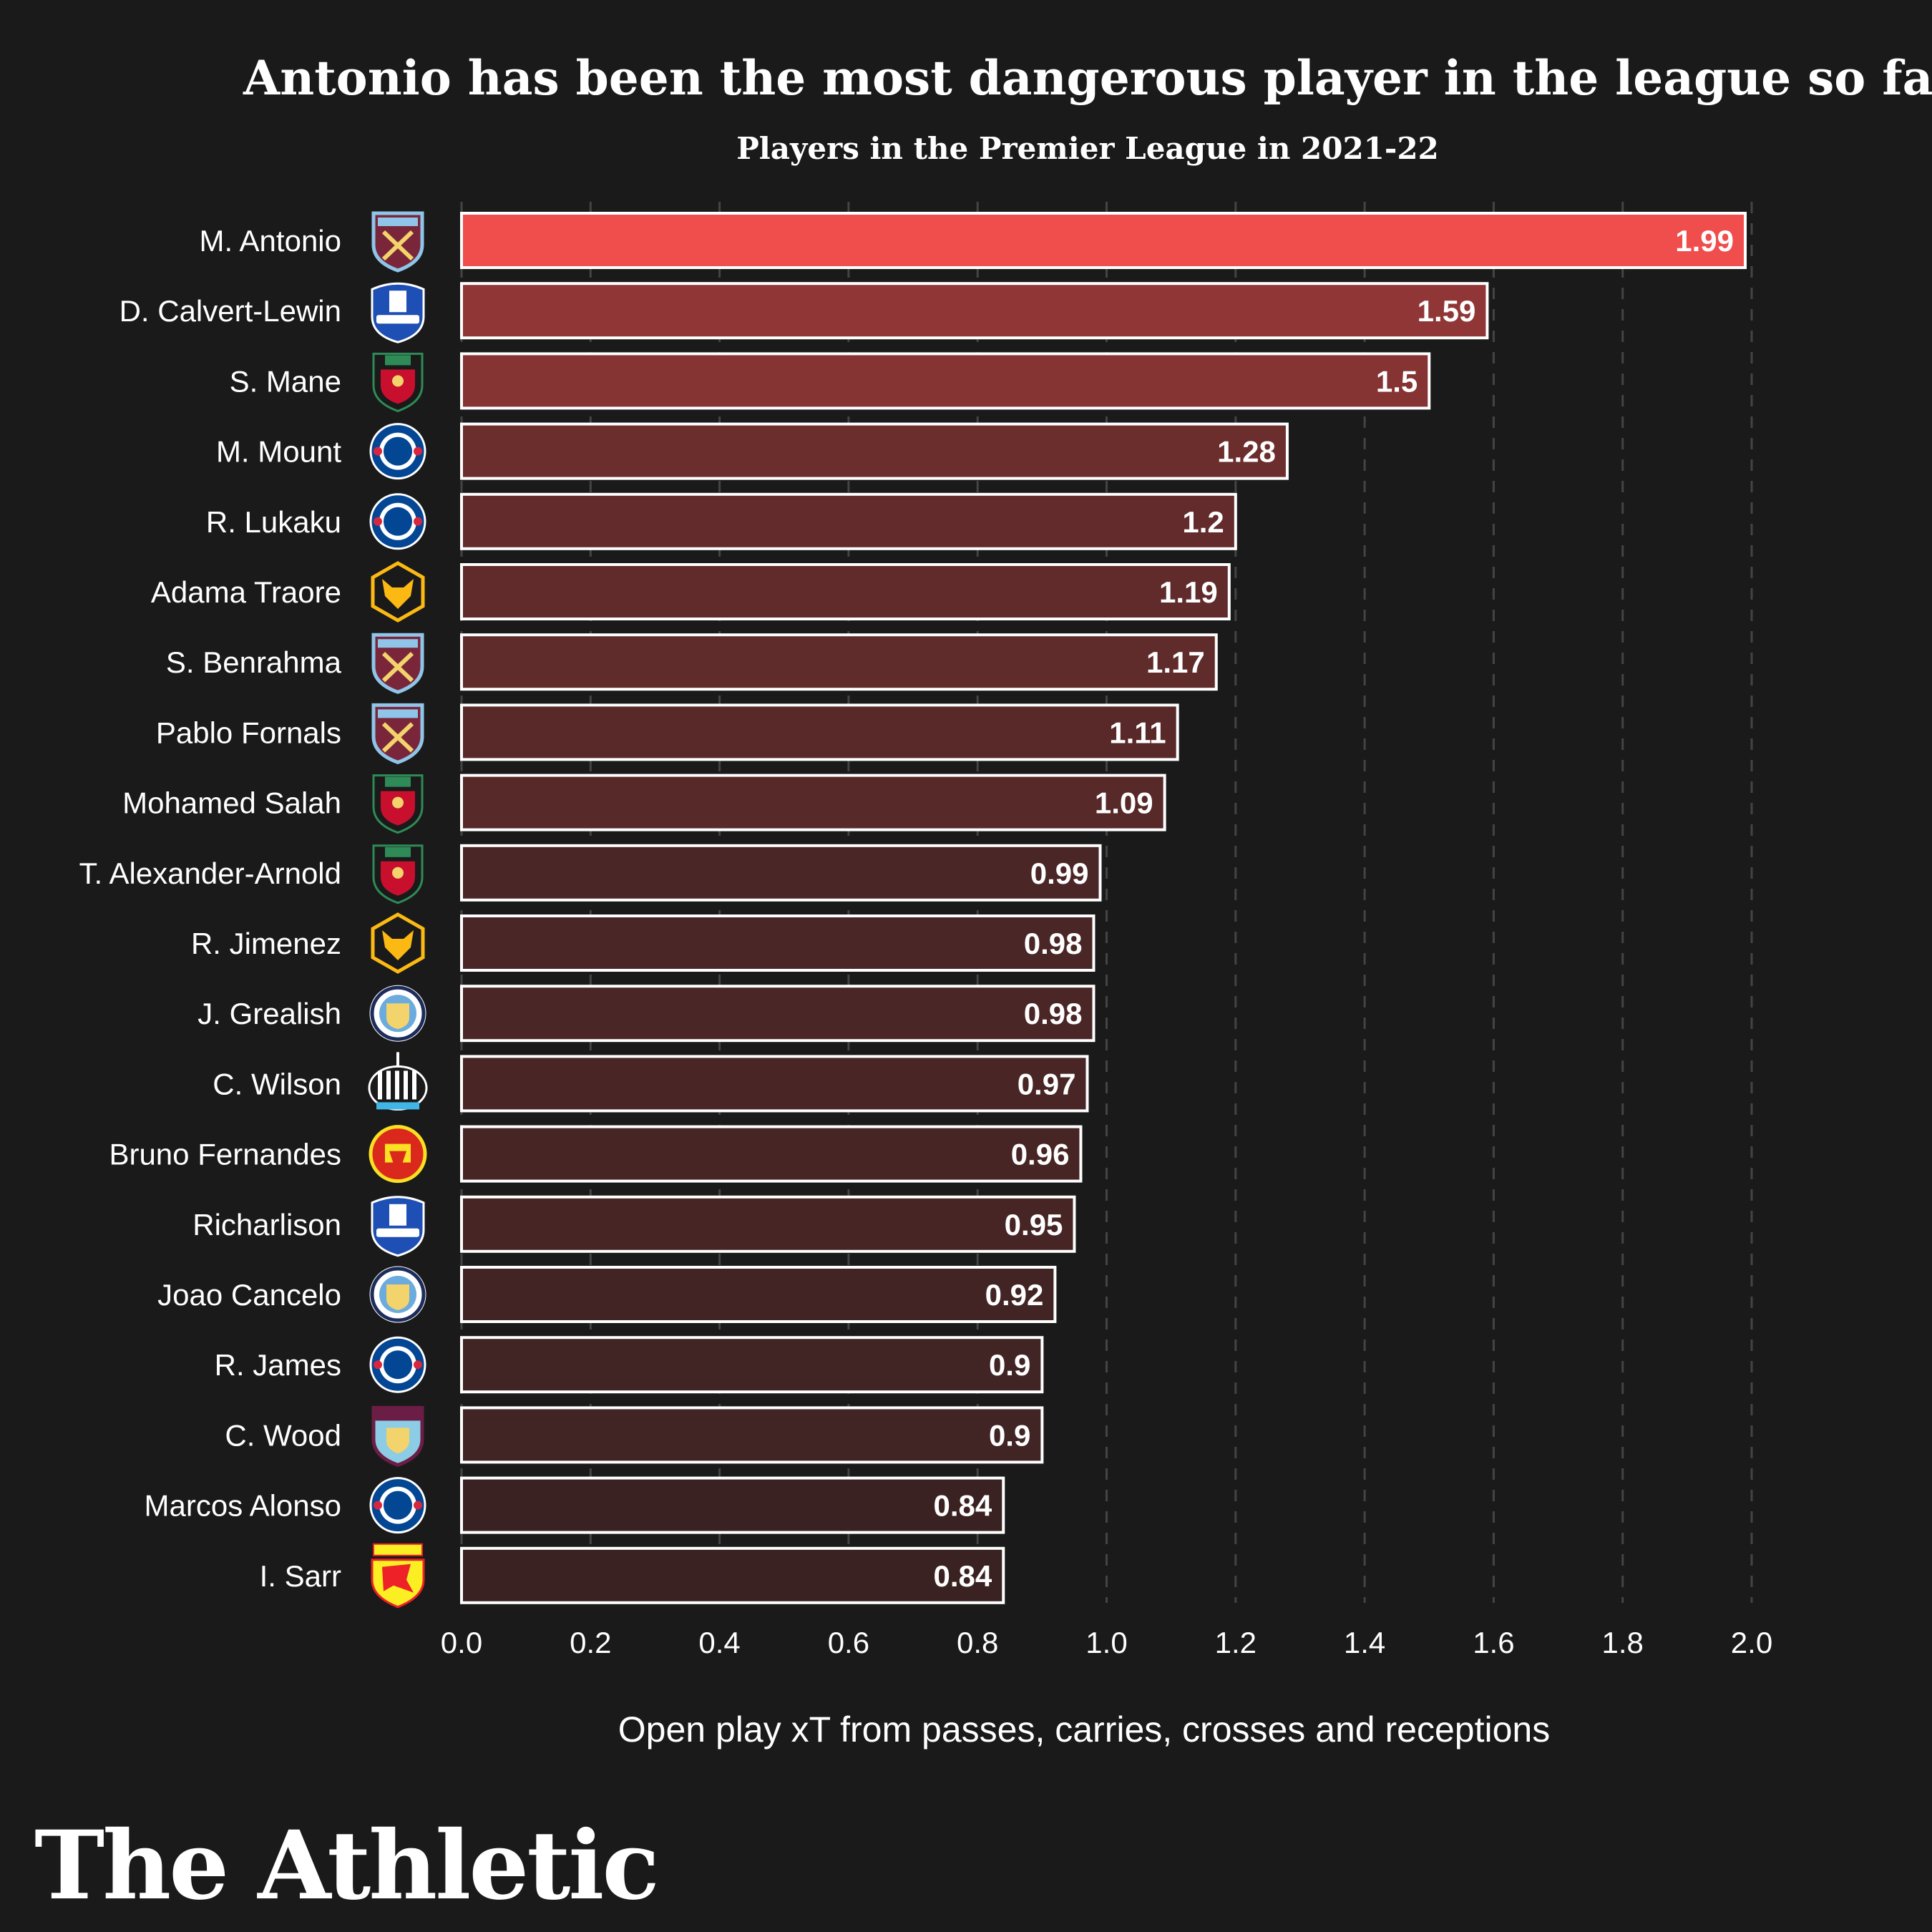 The height and width of the screenshot is (1932, 1932). I want to click on bar-row: 1.19 Adama Traore, so click(691, 592).